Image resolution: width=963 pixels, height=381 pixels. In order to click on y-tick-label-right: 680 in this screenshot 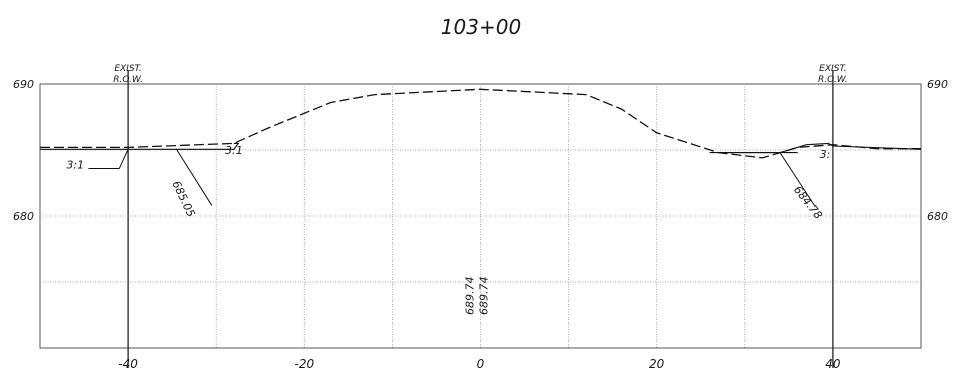, I will do `click(937, 216)`.